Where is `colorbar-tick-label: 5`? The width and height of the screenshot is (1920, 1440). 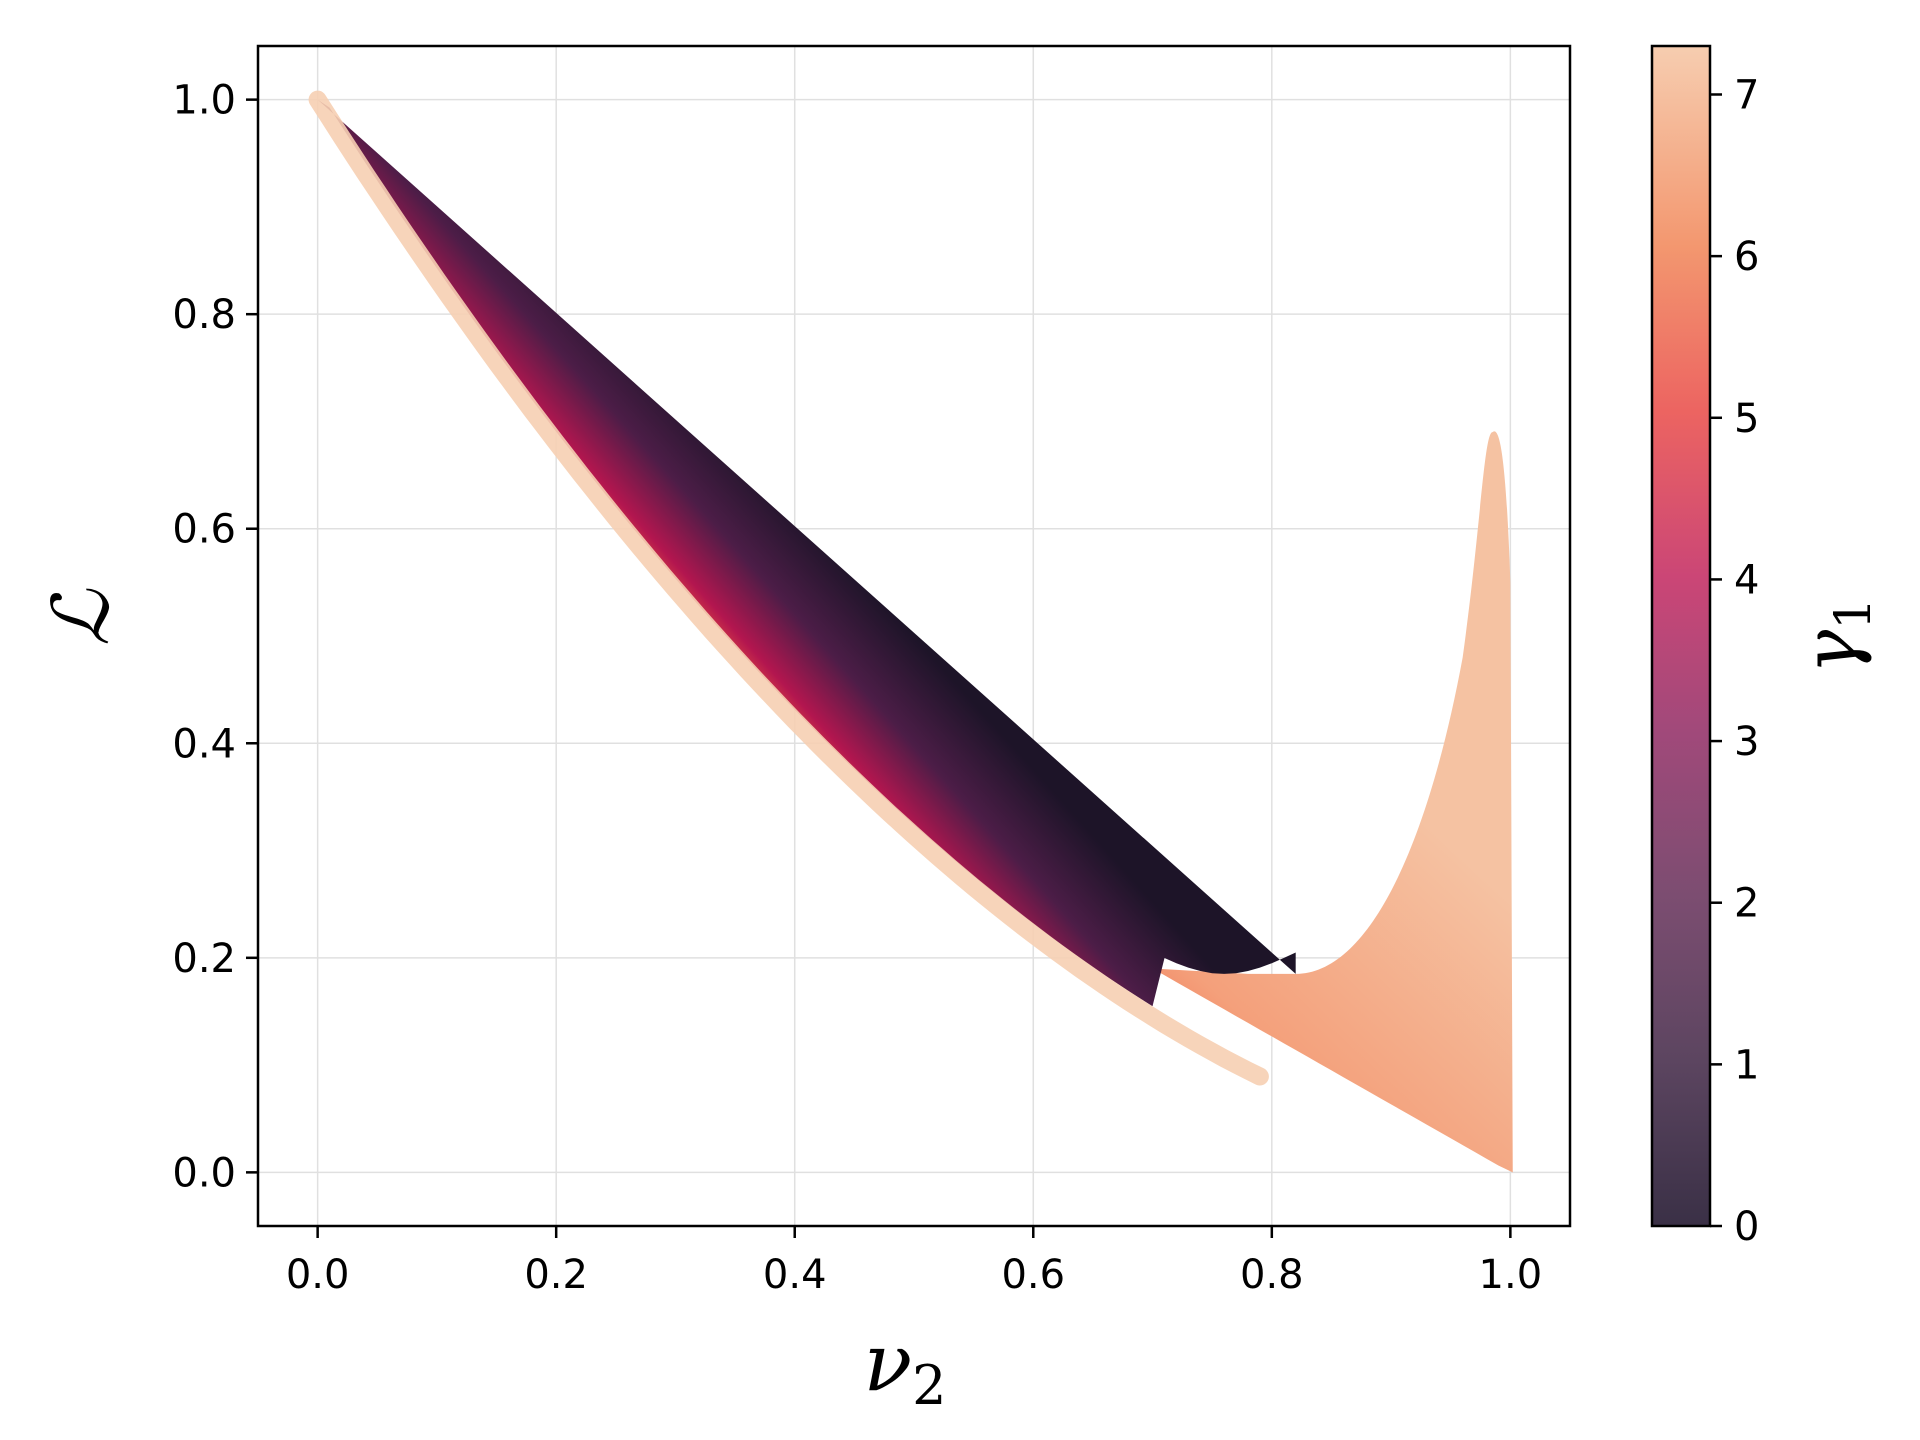 colorbar-tick-label: 5 is located at coordinates (1746, 419).